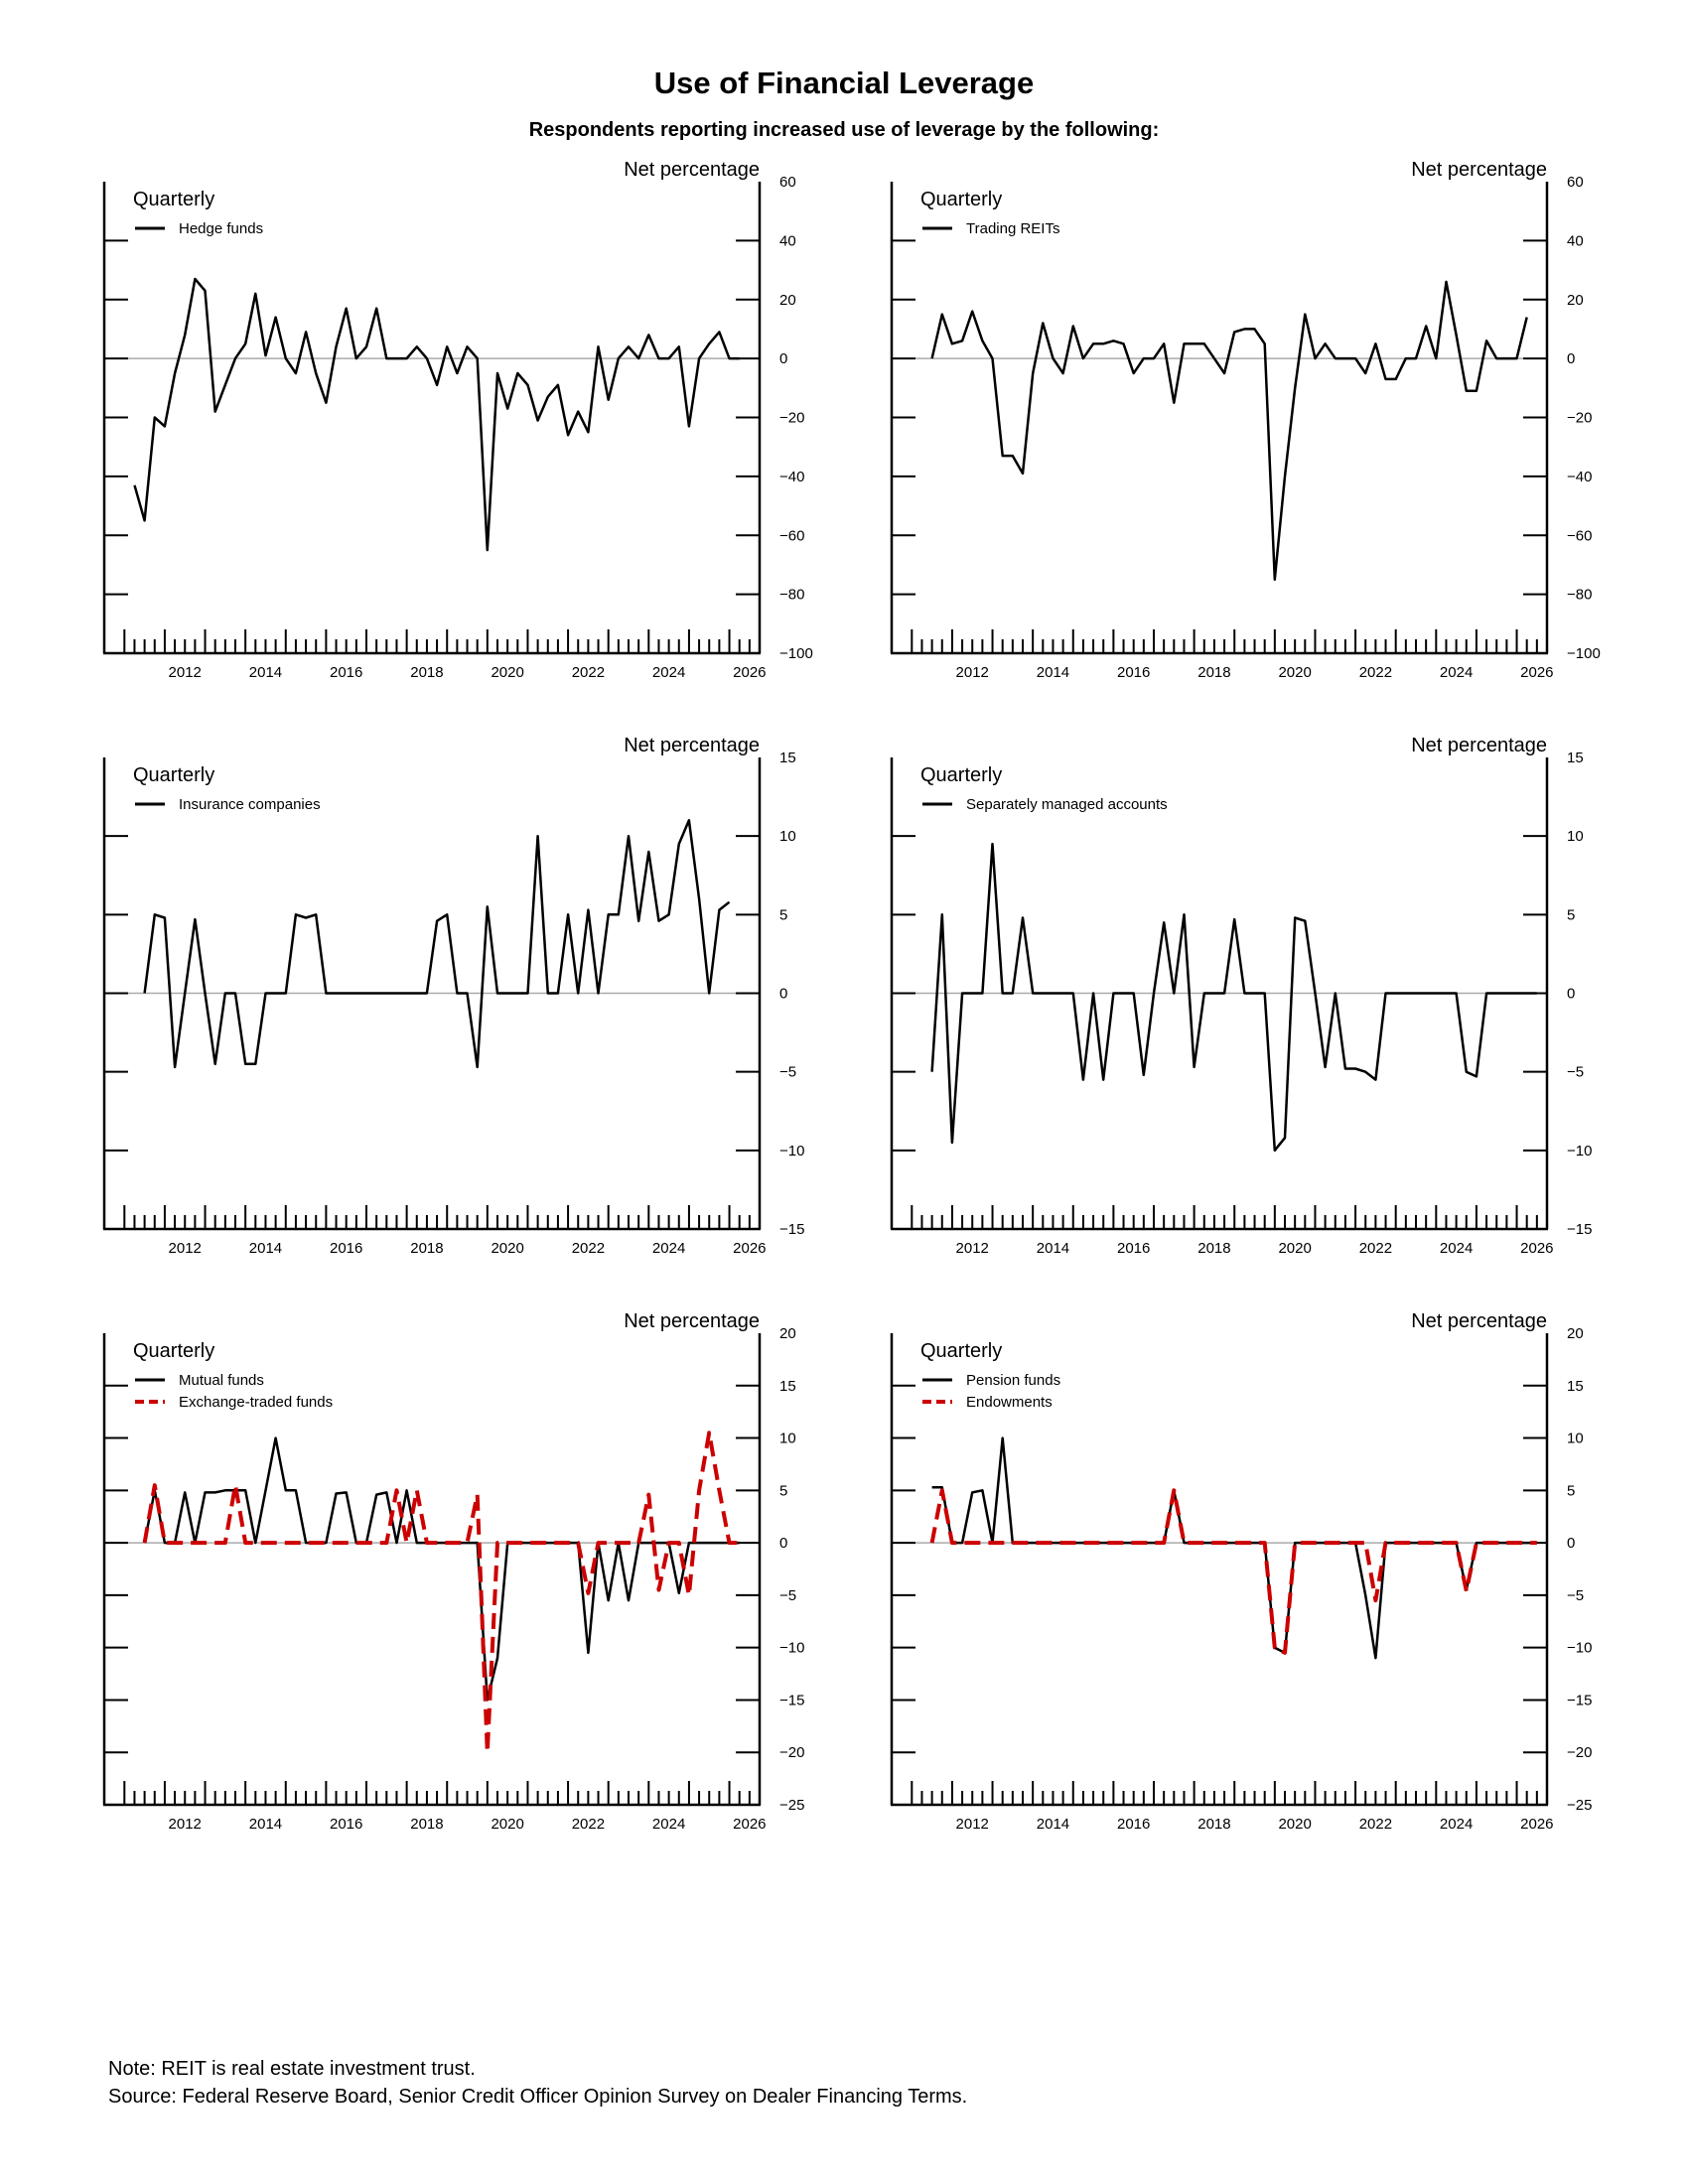  I want to click on series-line-separately-managed-accounts, so click(1233, 997).